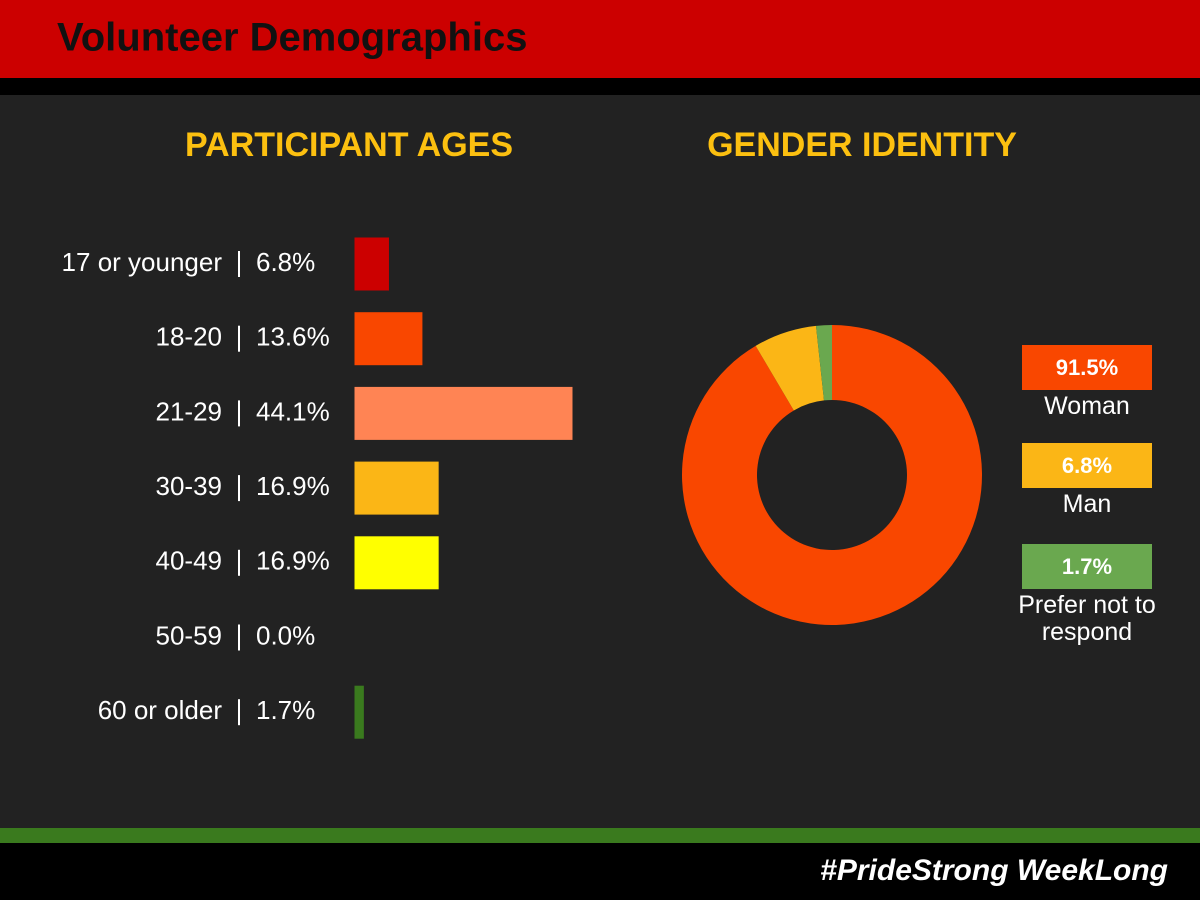  Describe the element at coordinates (160, 710) in the screenshot. I see `category-label: 60 or older` at that location.